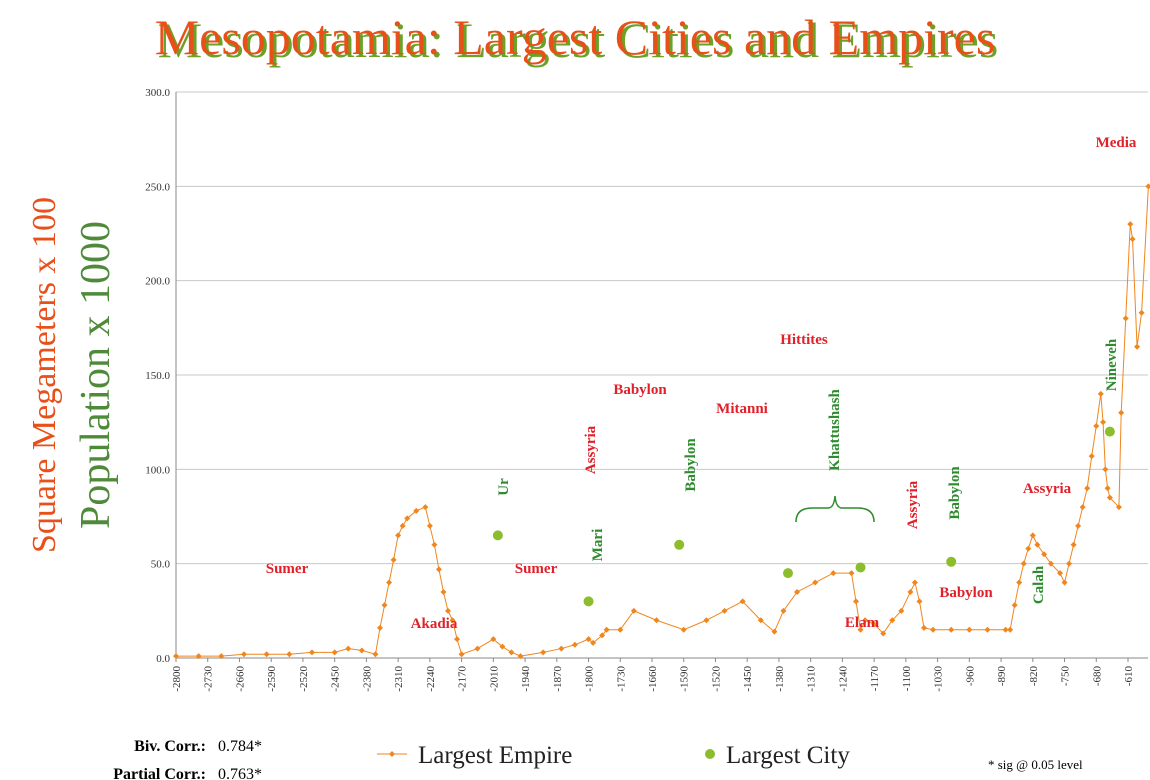  I want to click on x-tick-label: -820, so click(1034, 676).